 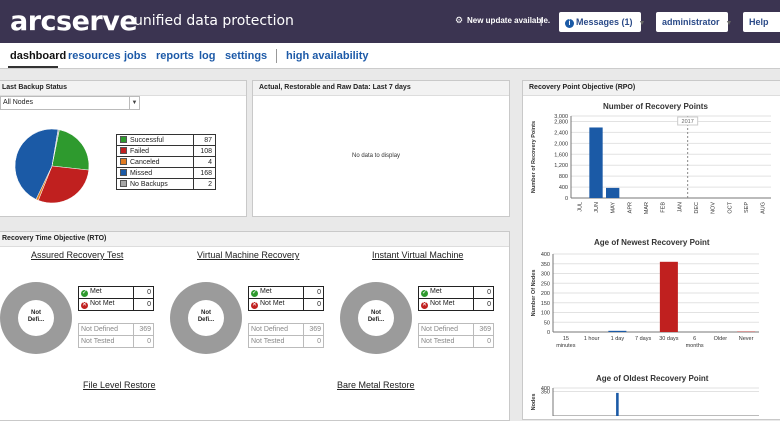 What do you see at coordinates (38, 56) in the screenshot?
I see `tab-dashboard: dashboard` at bounding box center [38, 56].